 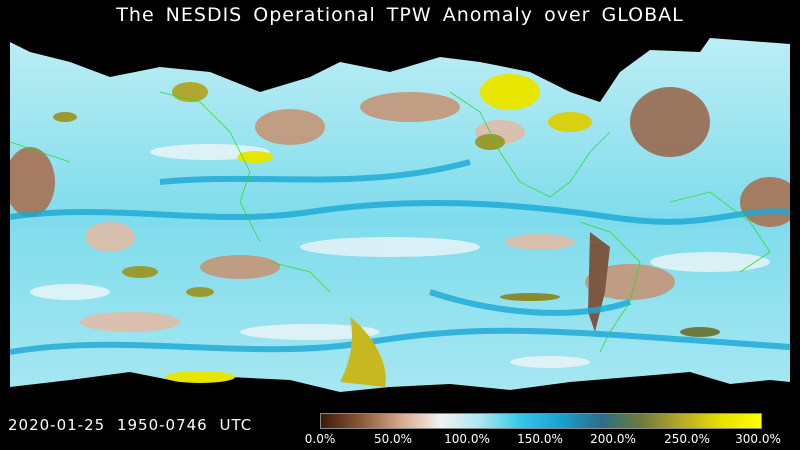 I want to click on colorbar-label-0: 0.0%, so click(x=320, y=439).